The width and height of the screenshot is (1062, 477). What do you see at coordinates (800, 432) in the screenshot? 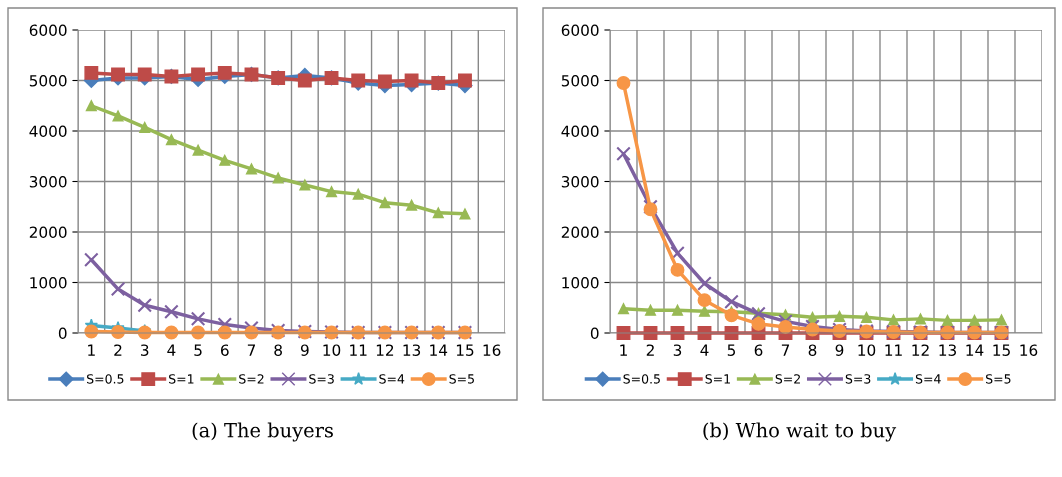
I see `text: (b) Who wait to buy` at bounding box center [800, 432].